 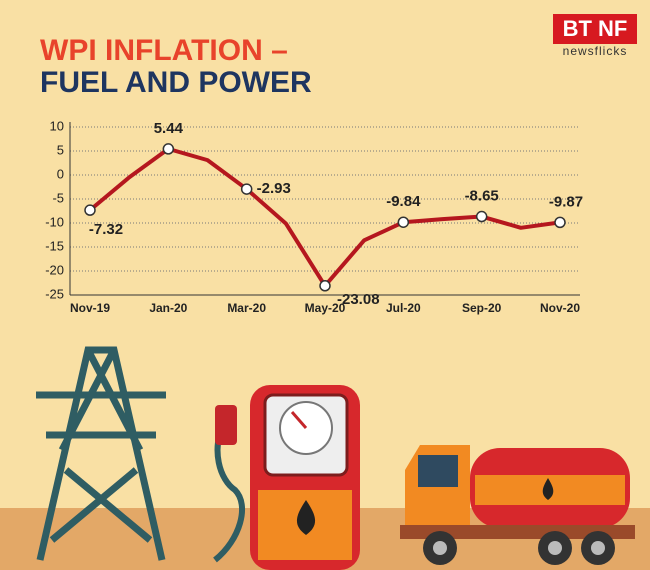 What do you see at coordinates (54, 293) in the screenshot?
I see `y-tick-label: -25` at bounding box center [54, 293].